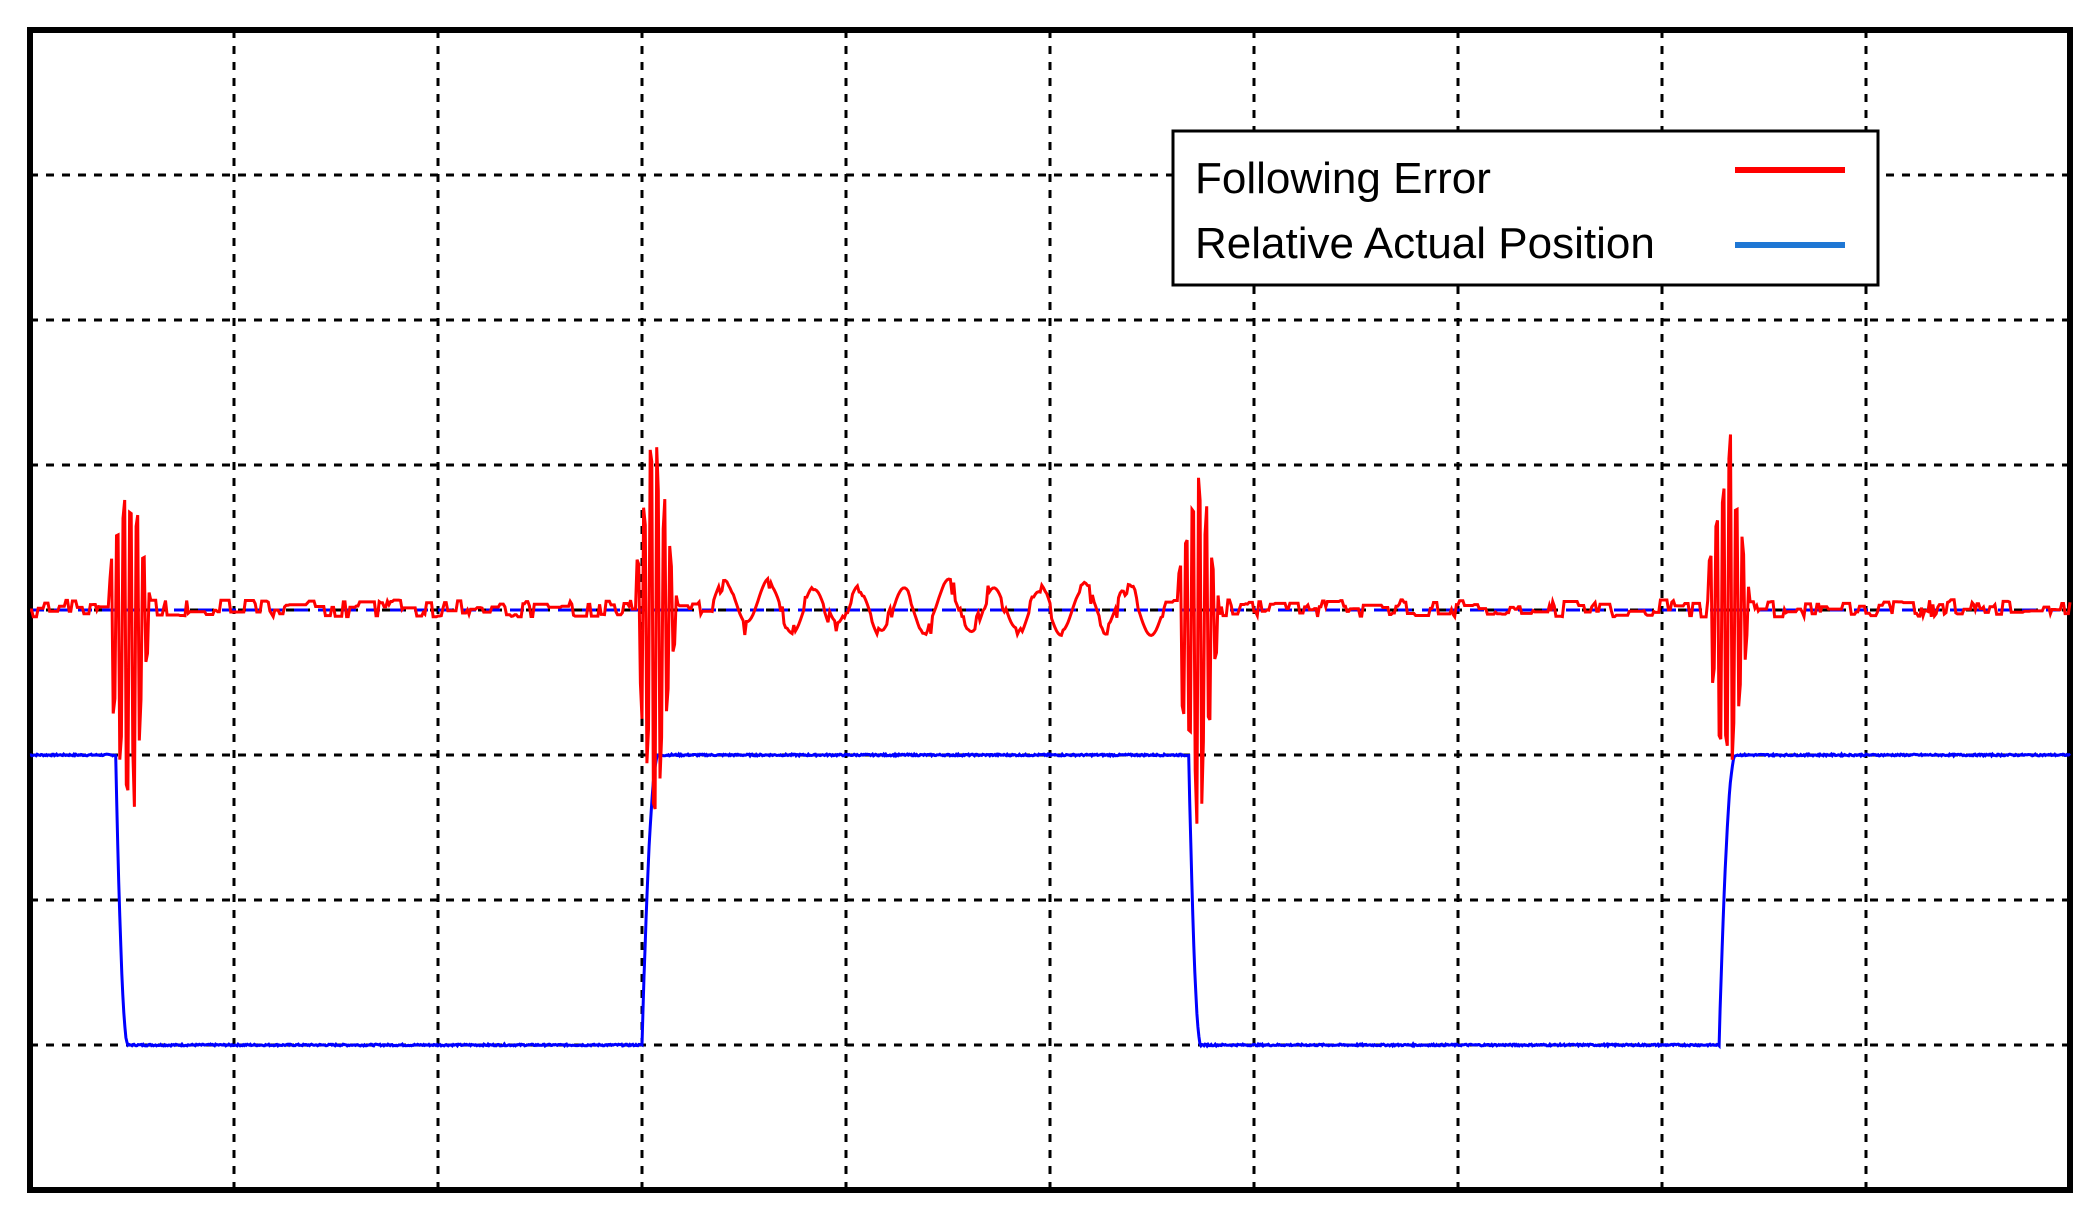 This screenshot has width=2096, height=1217. I want to click on legend: Following Error Relative Actual Position, so click(1525, 208).